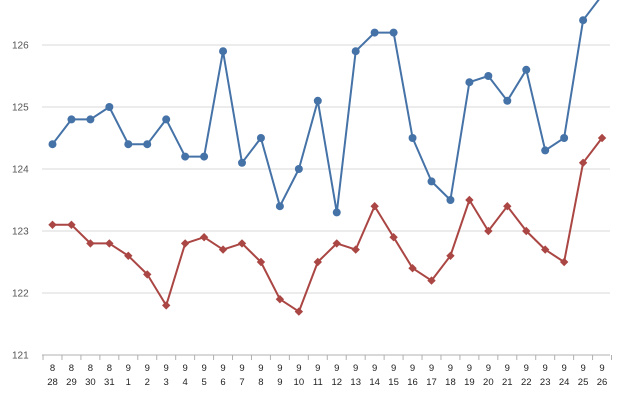 Image resolution: width=640 pixels, height=400 pixels. Describe the element at coordinates (109, 382) in the screenshot. I see `x-tick-day: 31` at that location.